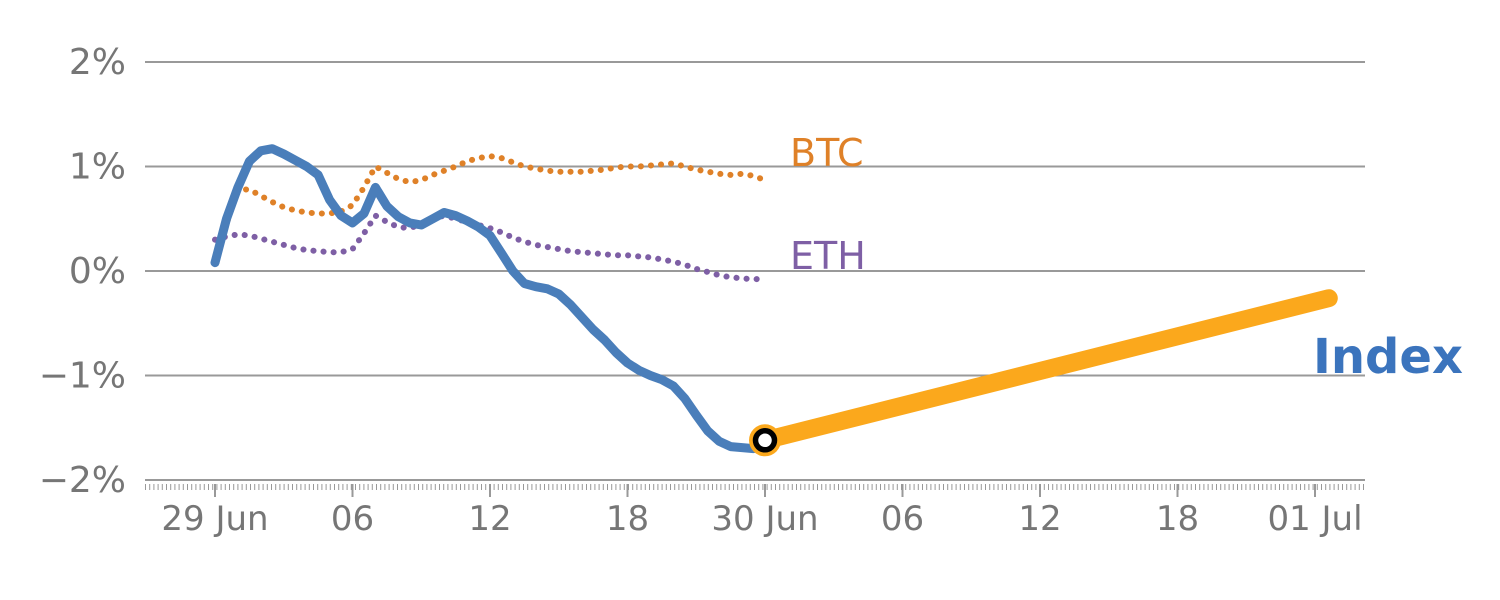 The image size is (1500, 600). What do you see at coordinates (82, 480) in the screenshot?
I see `y-tick-label--2-: −2%` at bounding box center [82, 480].